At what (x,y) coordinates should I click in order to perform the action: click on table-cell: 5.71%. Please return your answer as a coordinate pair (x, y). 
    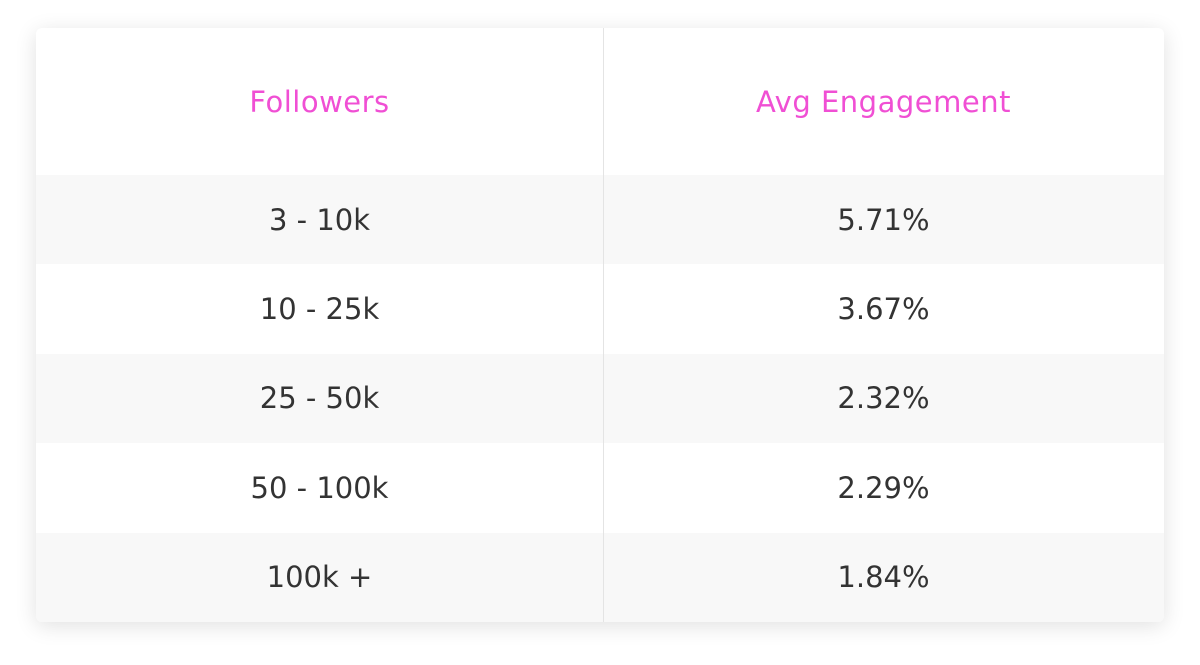
    Looking at the image, I should click on (883, 219).